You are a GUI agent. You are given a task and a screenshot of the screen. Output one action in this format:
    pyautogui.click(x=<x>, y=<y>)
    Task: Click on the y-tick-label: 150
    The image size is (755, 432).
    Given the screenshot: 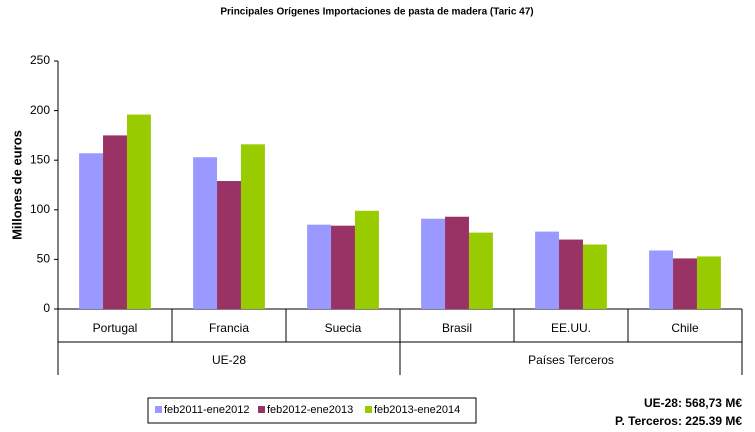 What is the action you would take?
    pyautogui.click(x=40, y=159)
    